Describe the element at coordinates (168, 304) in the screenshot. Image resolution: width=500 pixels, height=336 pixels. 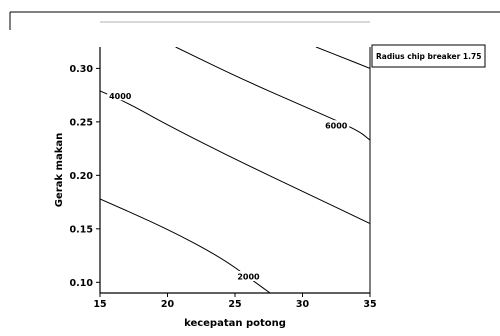
I see `x-tick-label: 20` at that location.